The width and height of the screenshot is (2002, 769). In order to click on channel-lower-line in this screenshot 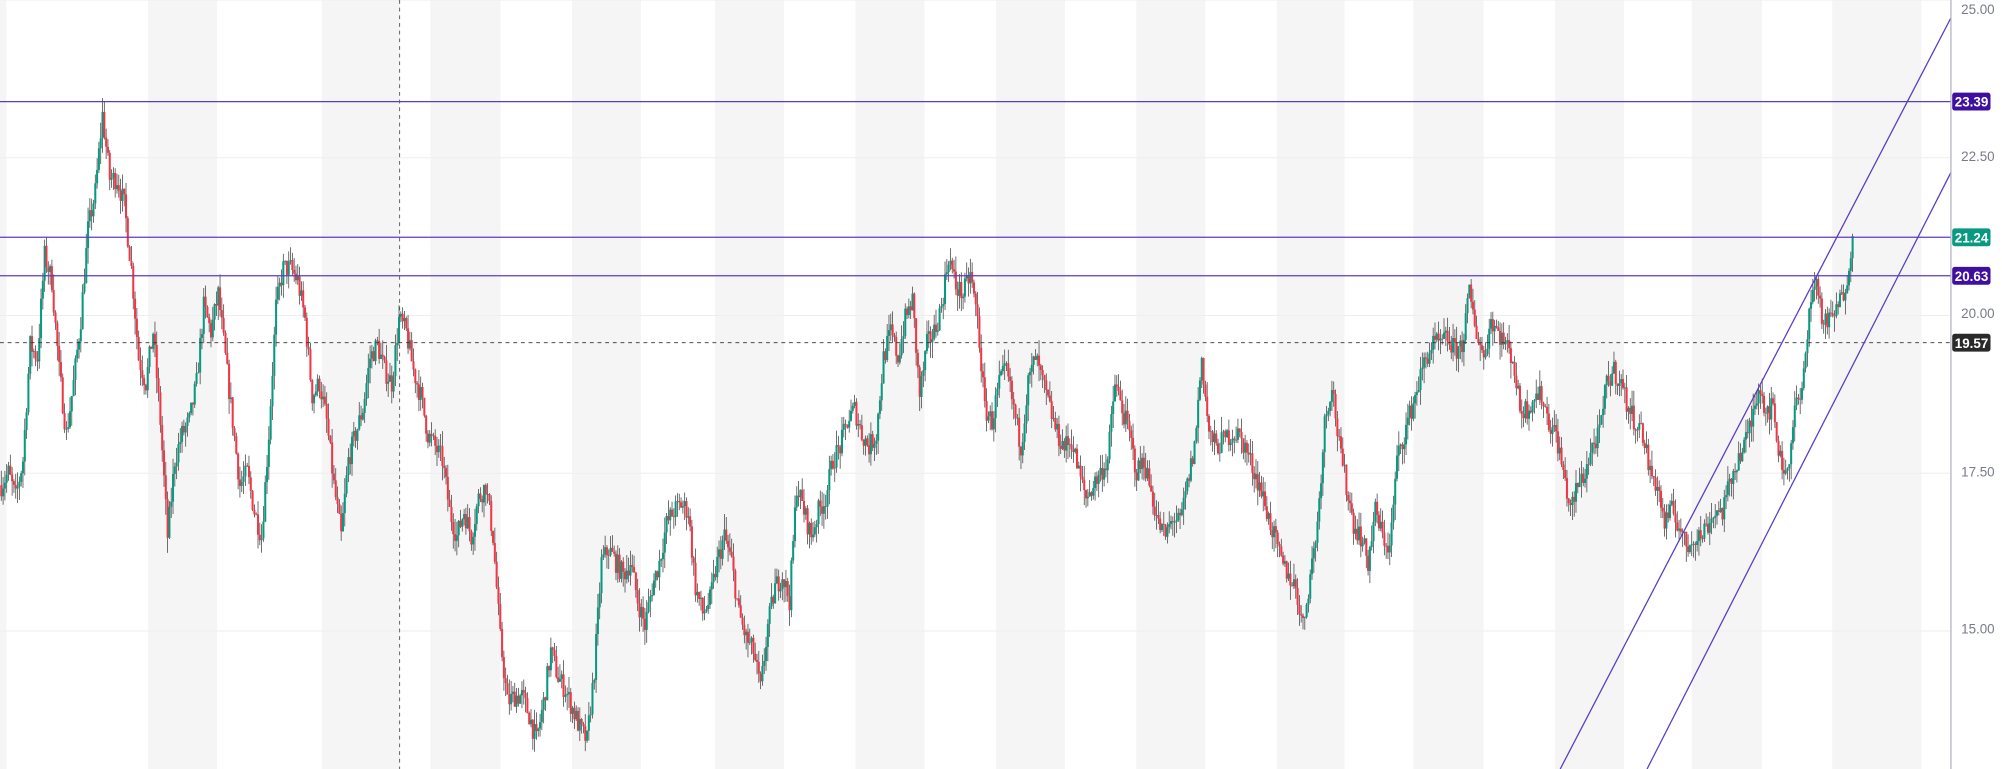, I will do `click(1799, 470)`.